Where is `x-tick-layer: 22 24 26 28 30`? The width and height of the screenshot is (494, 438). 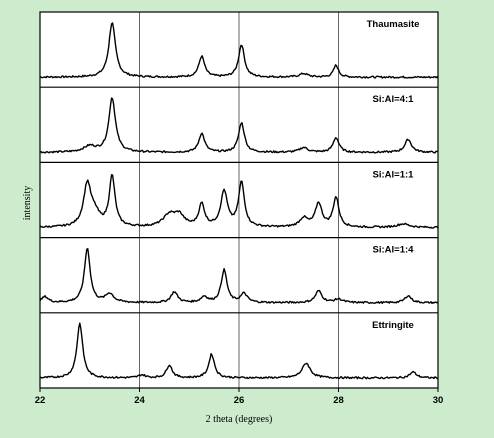
x-tick-layer: 22 24 26 28 30 is located at coordinates (239, 397).